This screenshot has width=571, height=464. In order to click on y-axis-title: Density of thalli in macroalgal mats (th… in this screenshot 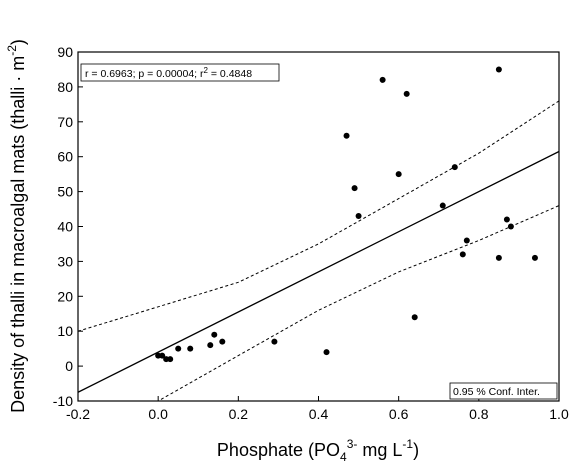, I will do `click(16, 226)`.